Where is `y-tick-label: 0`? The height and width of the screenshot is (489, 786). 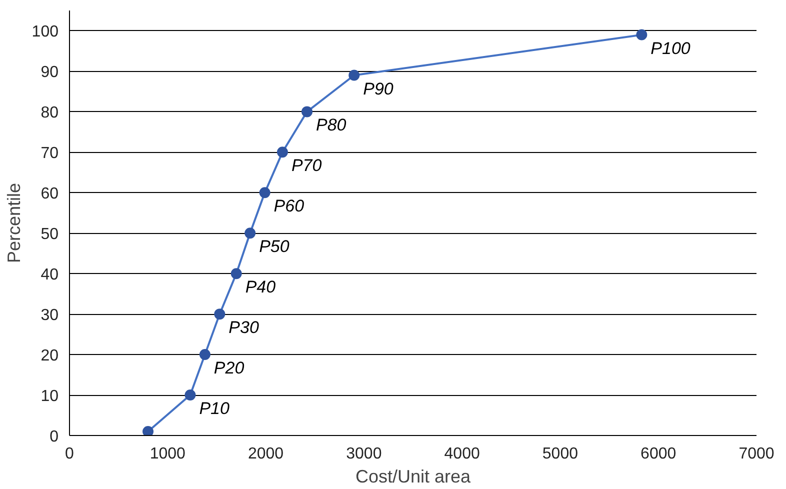 y-tick-label: 0 is located at coordinates (54, 437).